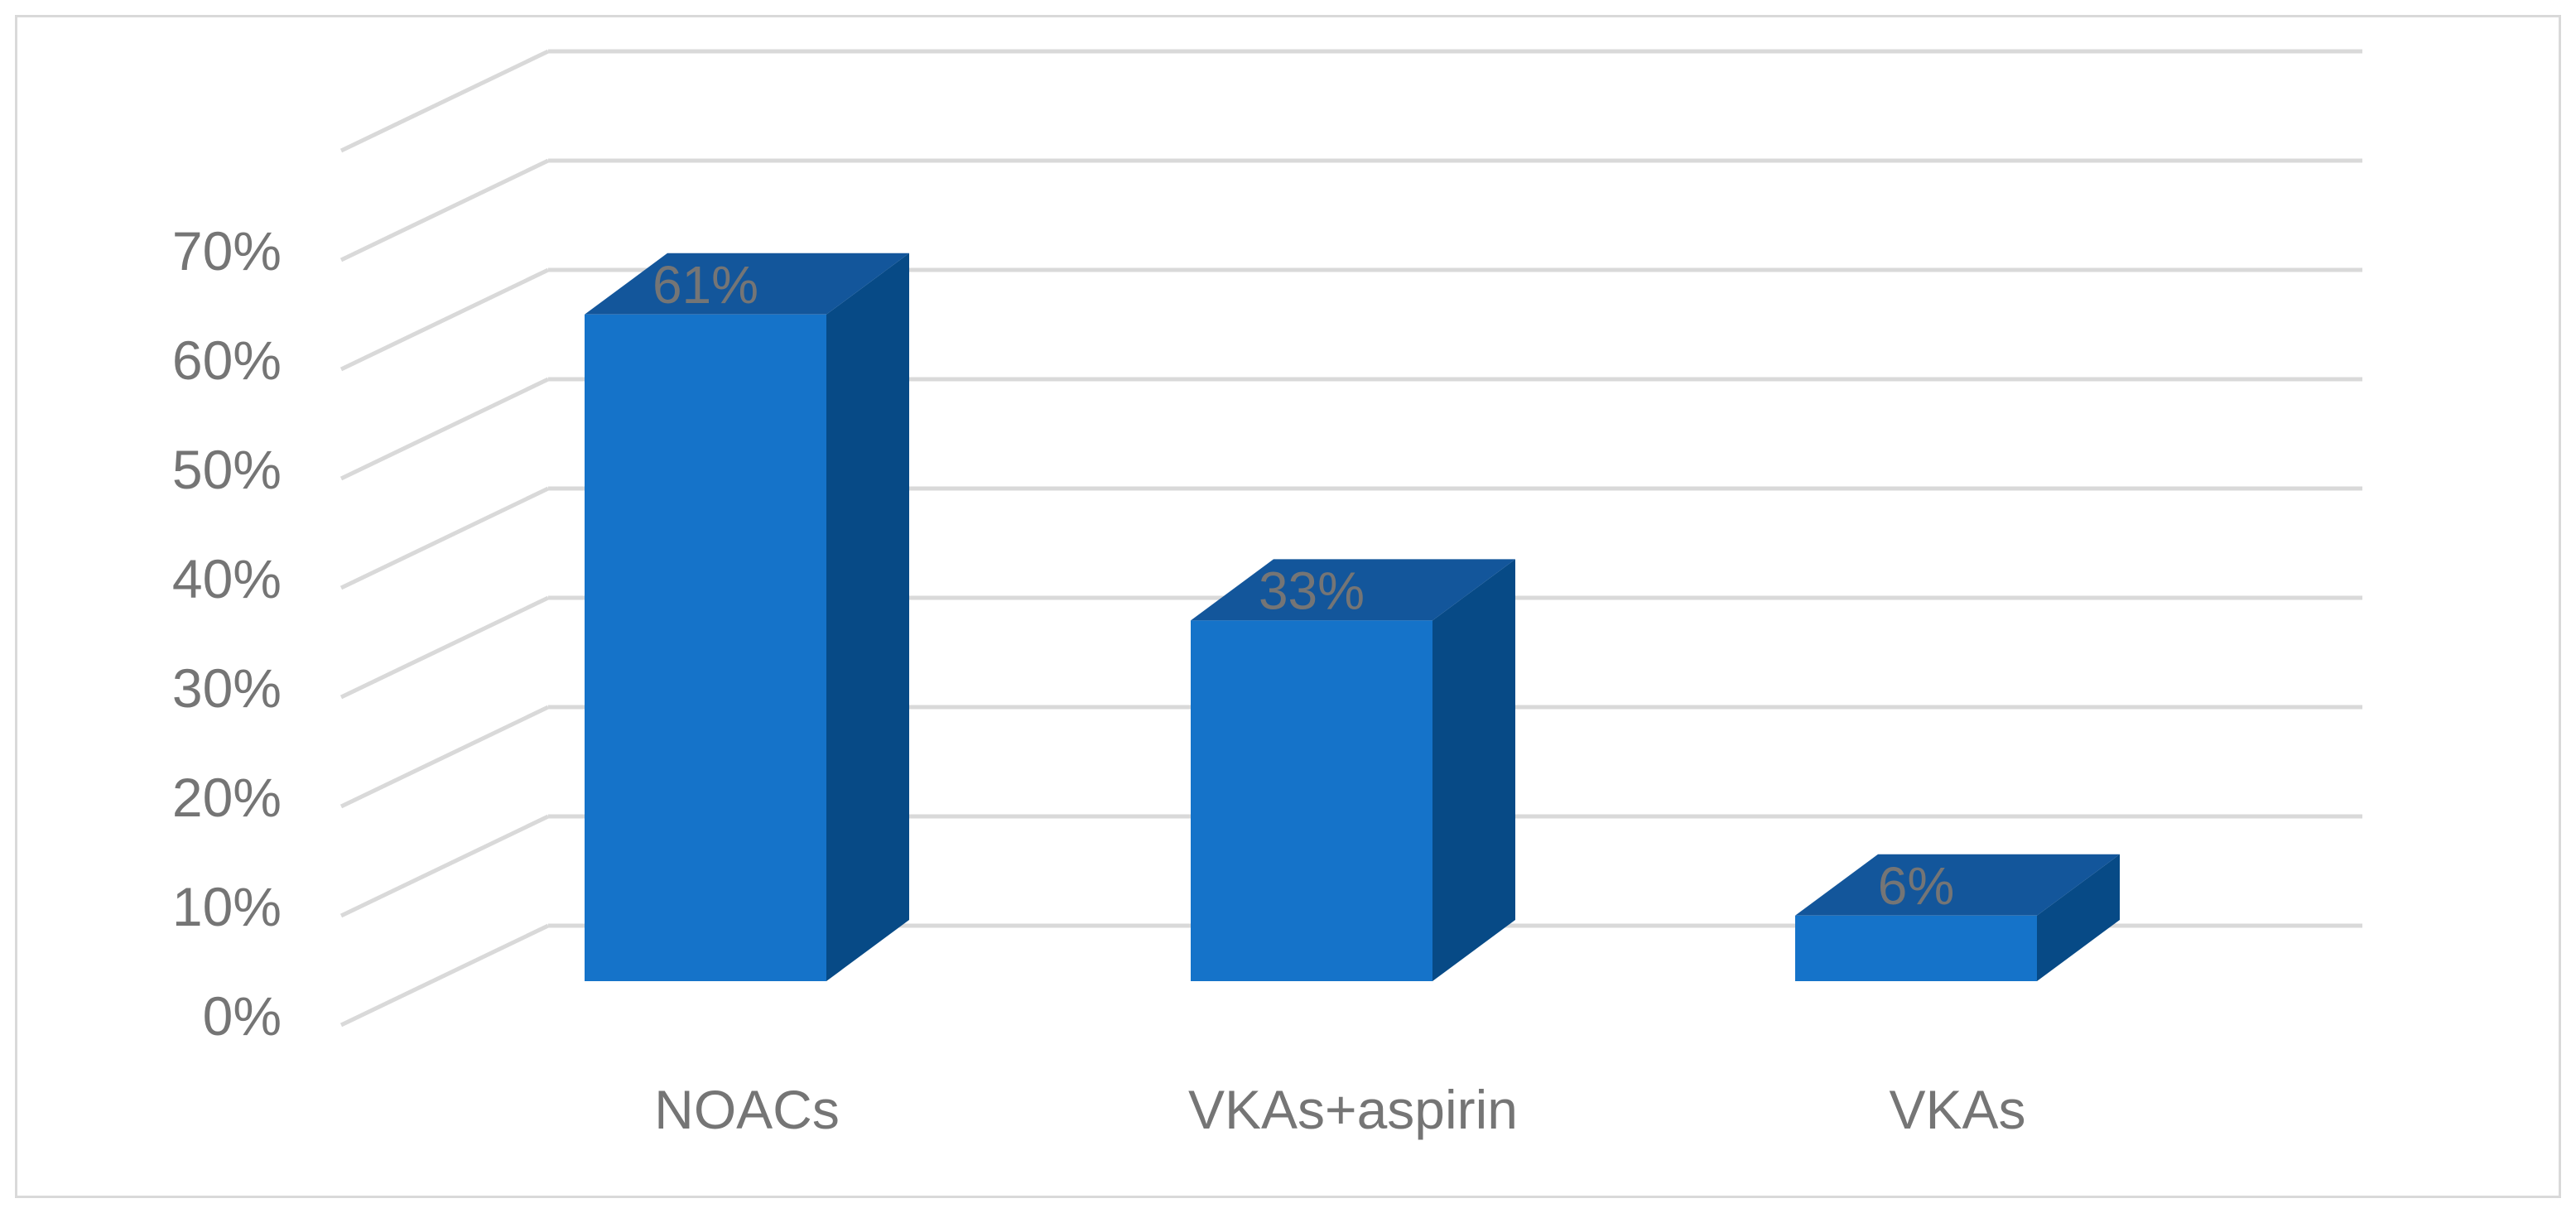  I want to click on x-category-label: VKAs, so click(1957, 1109).